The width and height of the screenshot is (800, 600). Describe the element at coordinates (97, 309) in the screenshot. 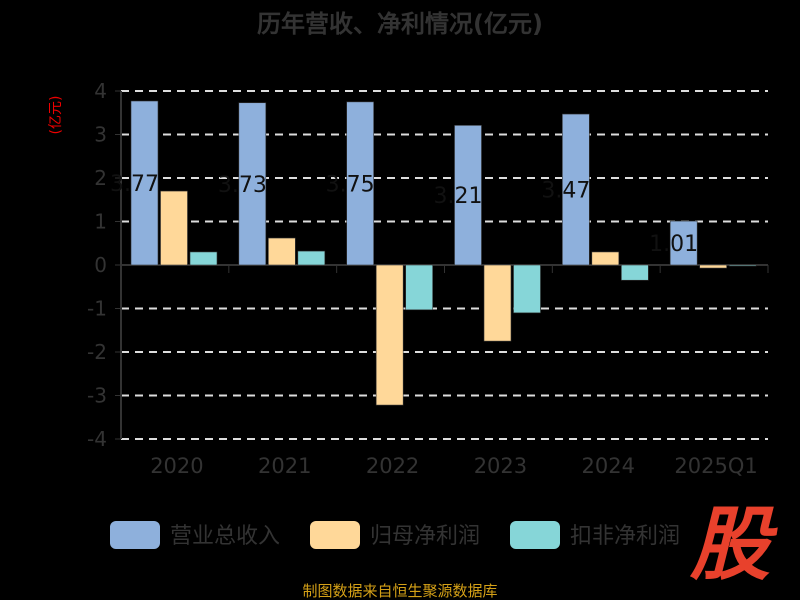

I see `y-tick-label: -1` at that location.